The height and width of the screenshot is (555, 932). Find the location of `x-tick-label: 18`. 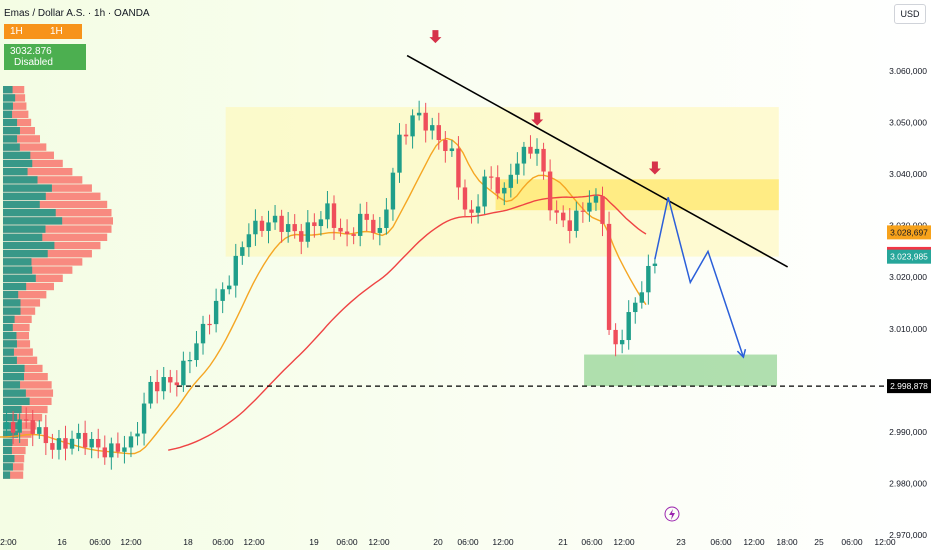

x-tick-label: 18 is located at coordinates (188, 542).